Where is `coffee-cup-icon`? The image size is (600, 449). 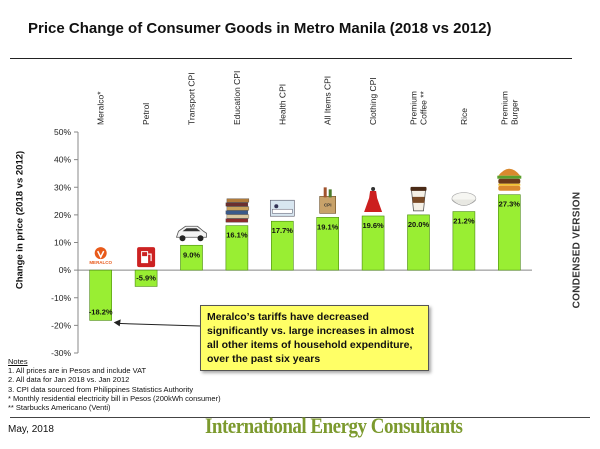
coffee-cup-icon is located at coordinates (418, 199).